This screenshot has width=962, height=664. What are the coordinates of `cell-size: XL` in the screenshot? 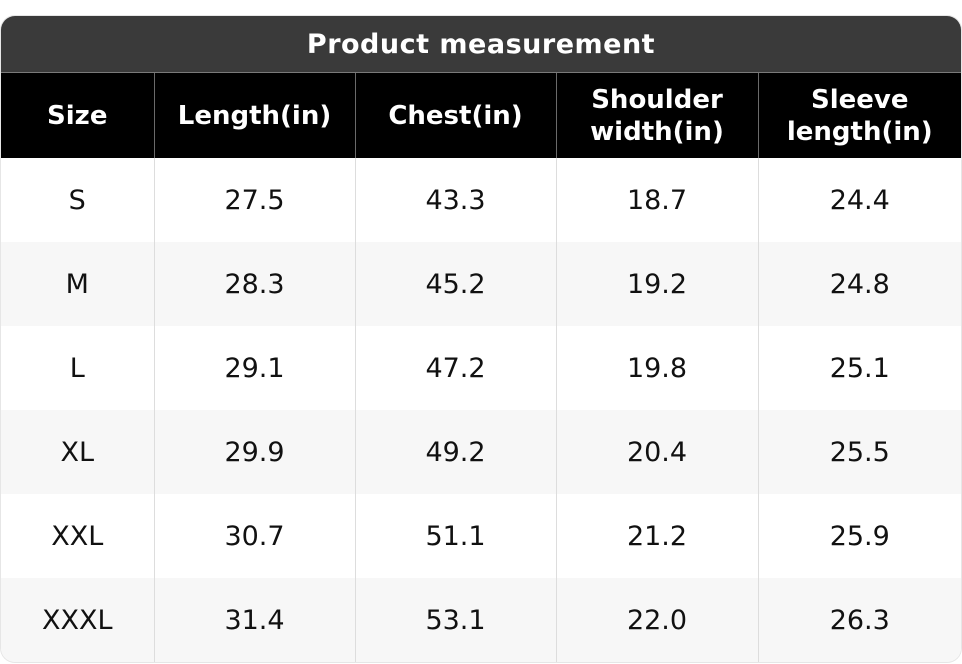 It's located at (77, 452).